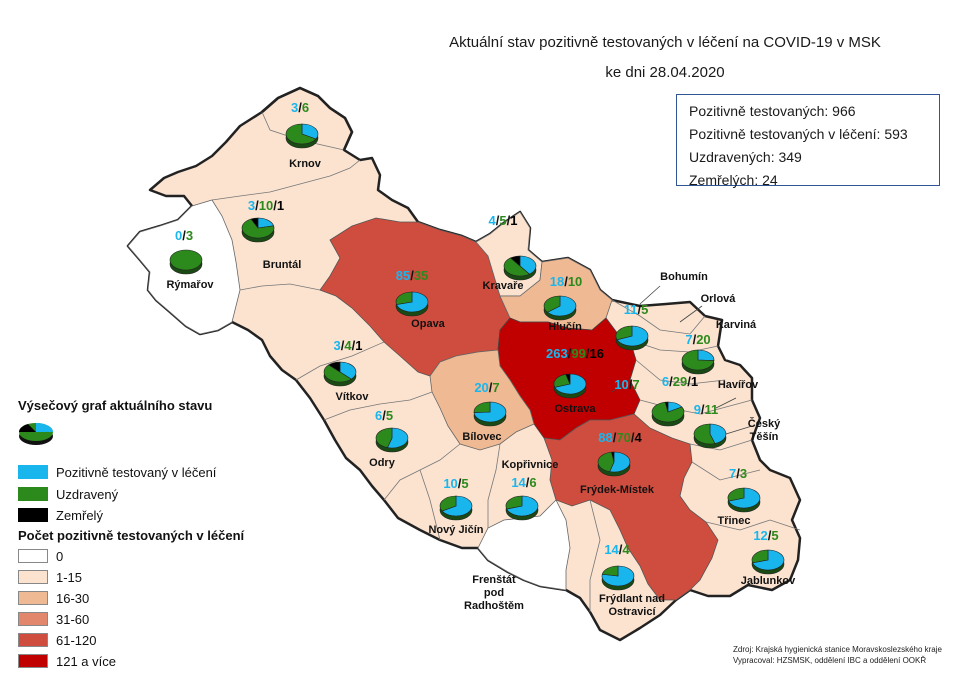 This screenshot has height=679, width=960. Describe the element at coordinates (626, 384) in the screenshot. I see `ostrava-extra-count: 10/7` at that location.